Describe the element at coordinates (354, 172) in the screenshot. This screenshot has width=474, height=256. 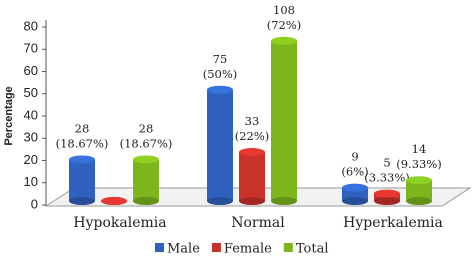
I see `value-label: (6%)` at that location.